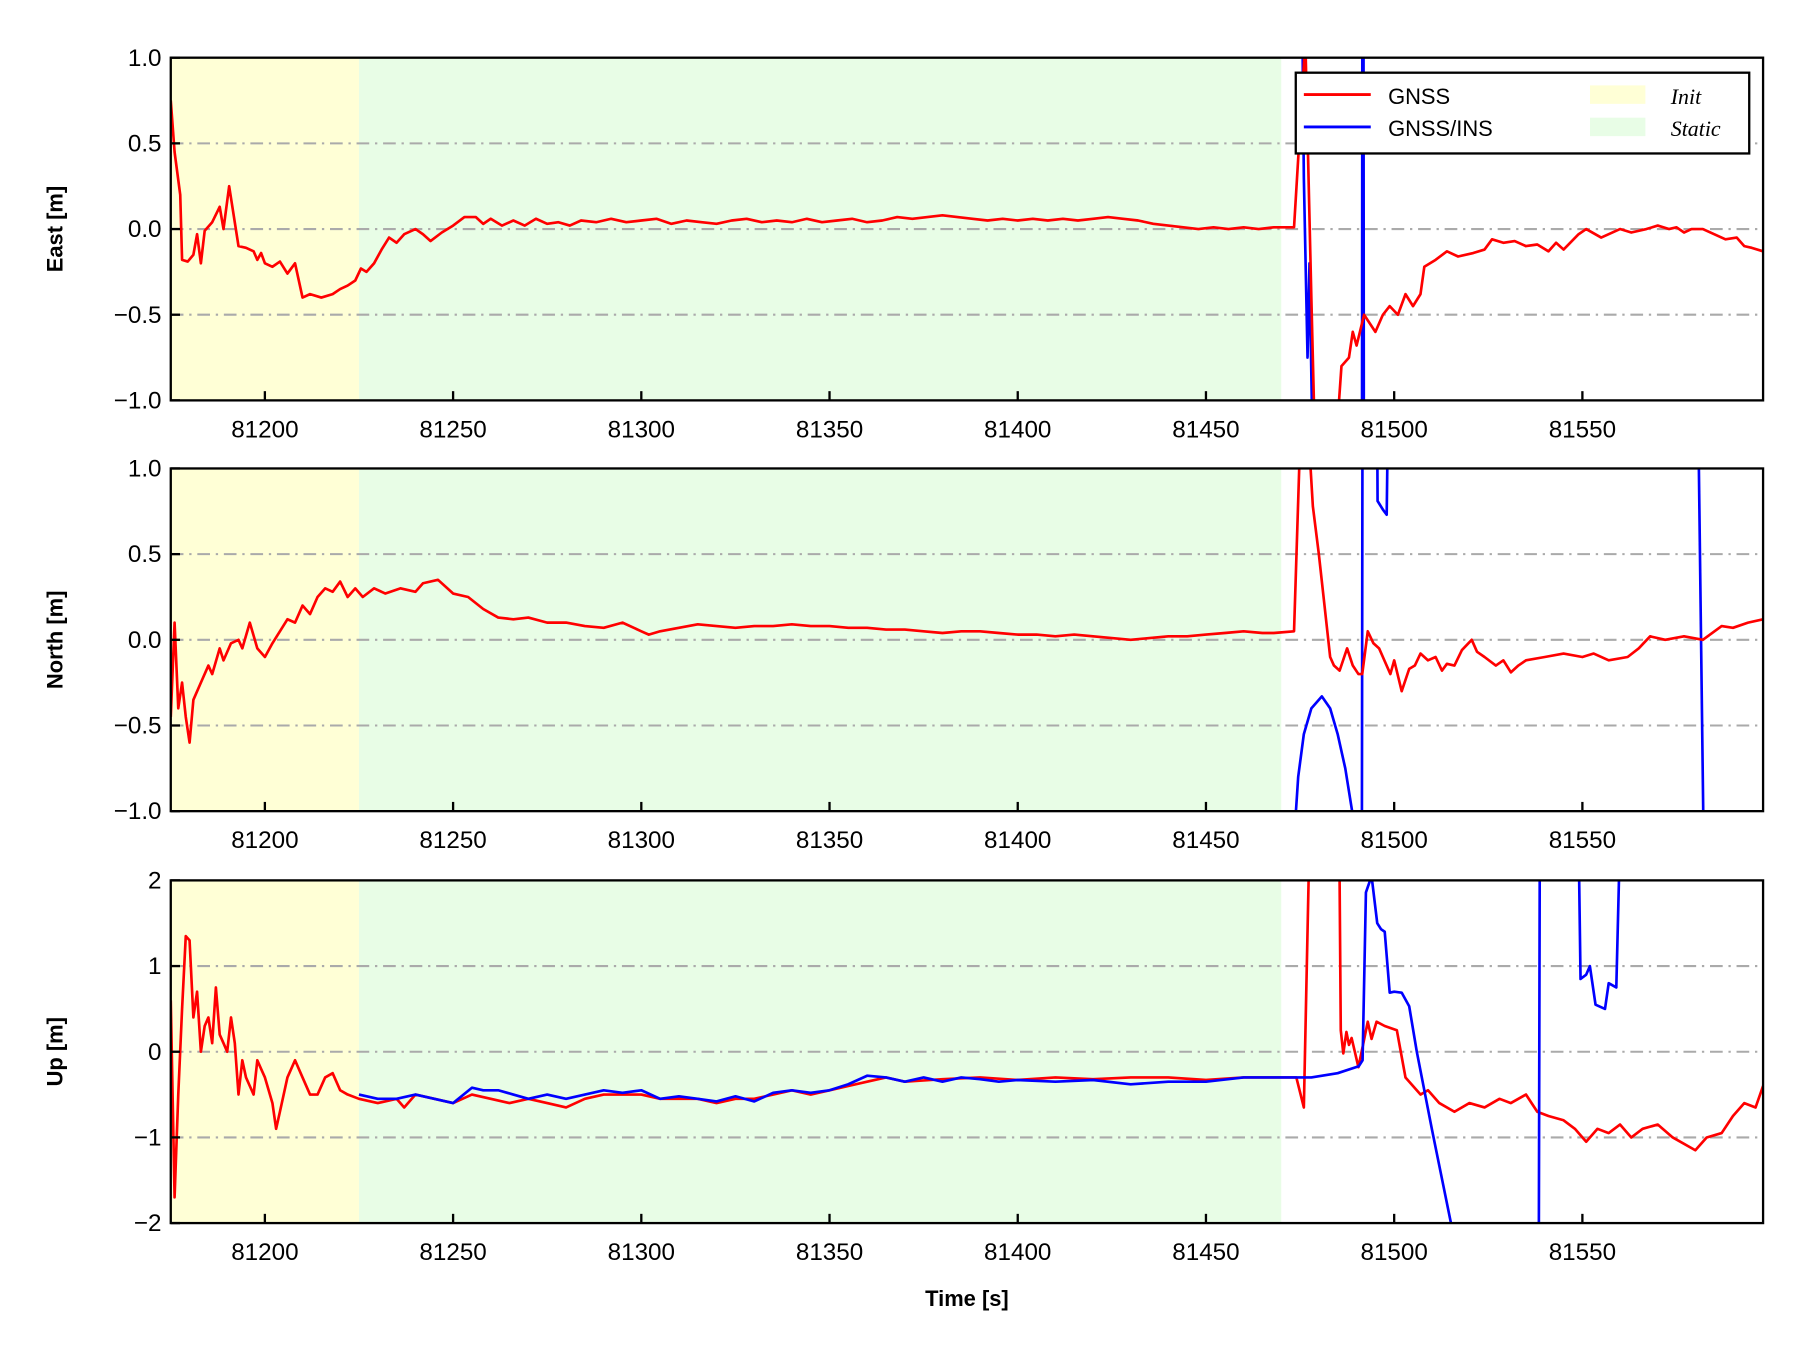 The image size is (1800, 1350). I want to click on legend-box, so click(1522, 113).